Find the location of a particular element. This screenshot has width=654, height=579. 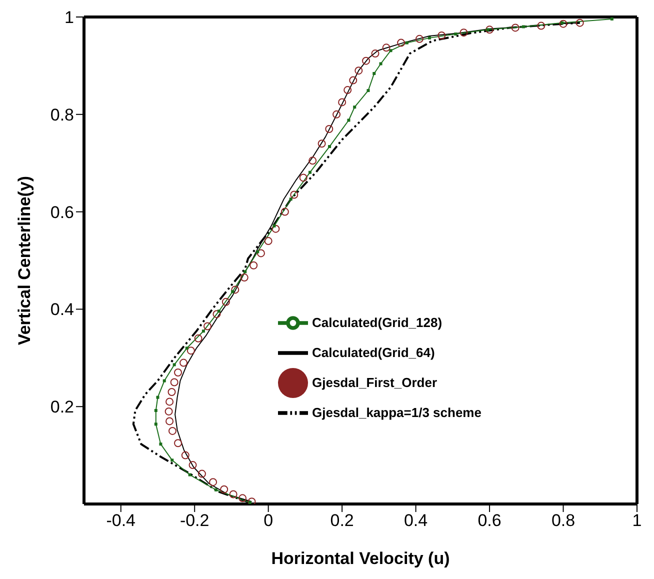

x-tick-label: 0.2 is located at coordinates (342, 520).